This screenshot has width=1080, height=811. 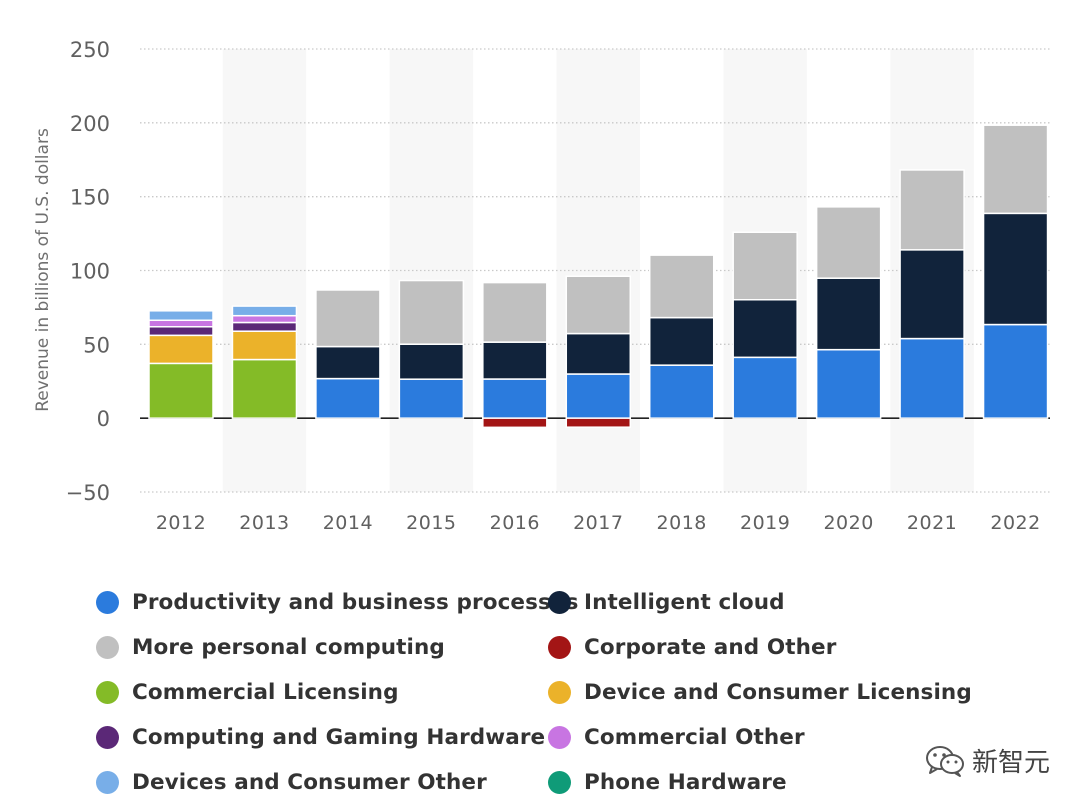 I want to click on legend-item-productivity-and-business-processes: Productivity and business processes, so click(x=337, y=602).